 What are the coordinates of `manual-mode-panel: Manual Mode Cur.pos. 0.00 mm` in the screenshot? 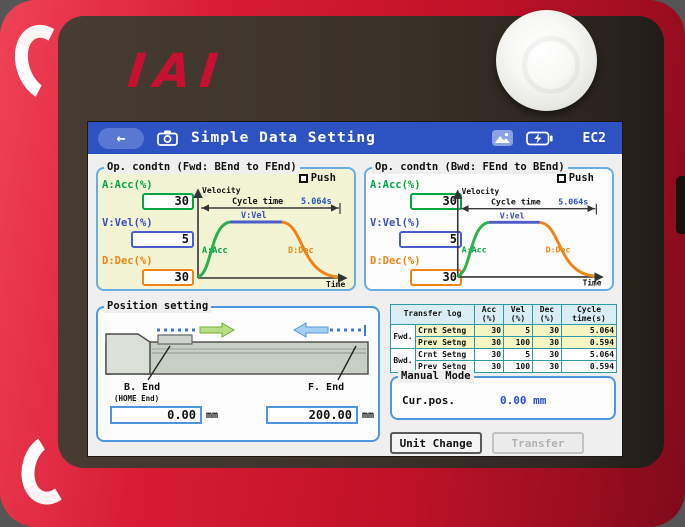 It's located at (503, 395).